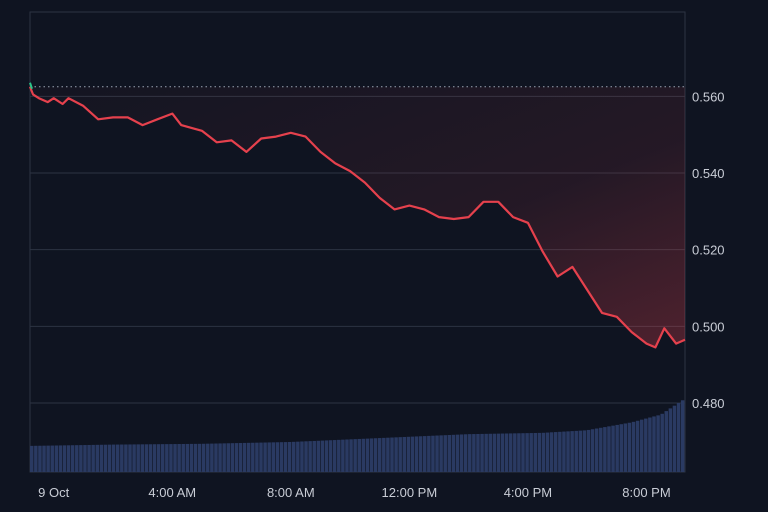 Image resolution: width=768 pixels, height=512 pixels. I want to click on x-tick-label: 9 Oct, so click(53, 492).